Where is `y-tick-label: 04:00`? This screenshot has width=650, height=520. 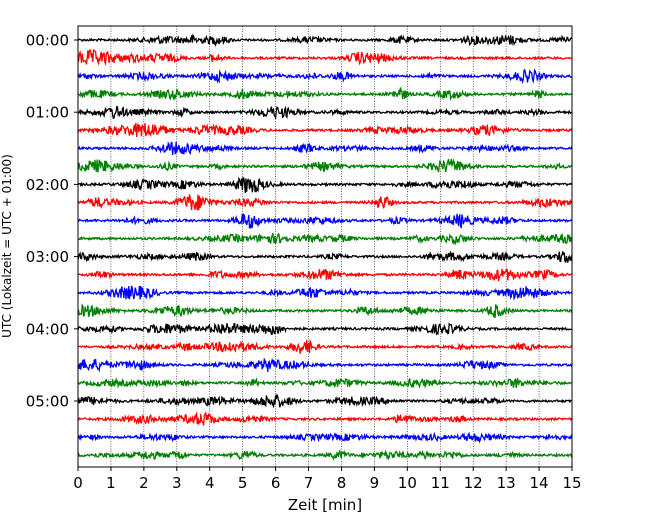
y-tick-label: 04:00 is located at coordinates (47, 329).